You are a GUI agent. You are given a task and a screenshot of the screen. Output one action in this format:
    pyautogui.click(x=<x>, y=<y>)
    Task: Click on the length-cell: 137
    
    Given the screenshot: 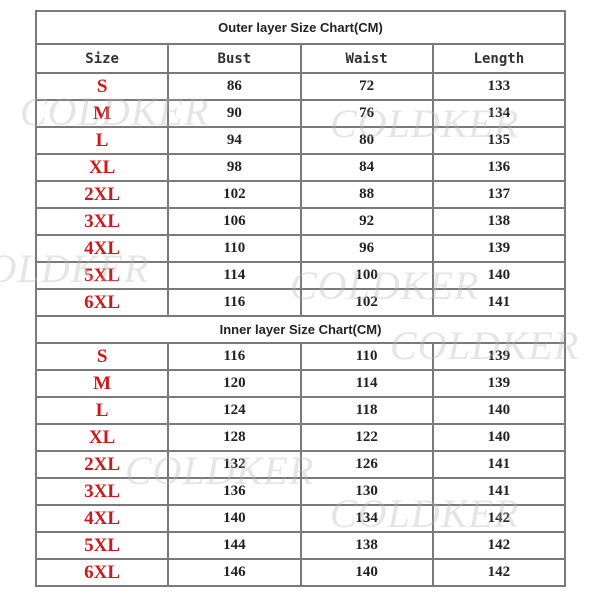 What is the action you would take?
    pyautogui.click(x=499, y=194)
    